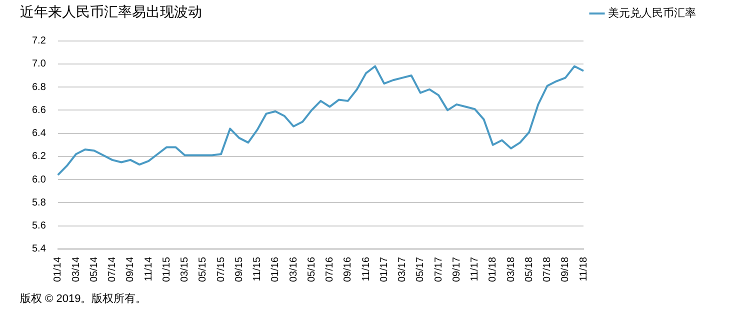  What do you see at coordinates (456, 269) in the screenshot?
I see `x-tick-label: 09/17` at bounding box center [456, 269].